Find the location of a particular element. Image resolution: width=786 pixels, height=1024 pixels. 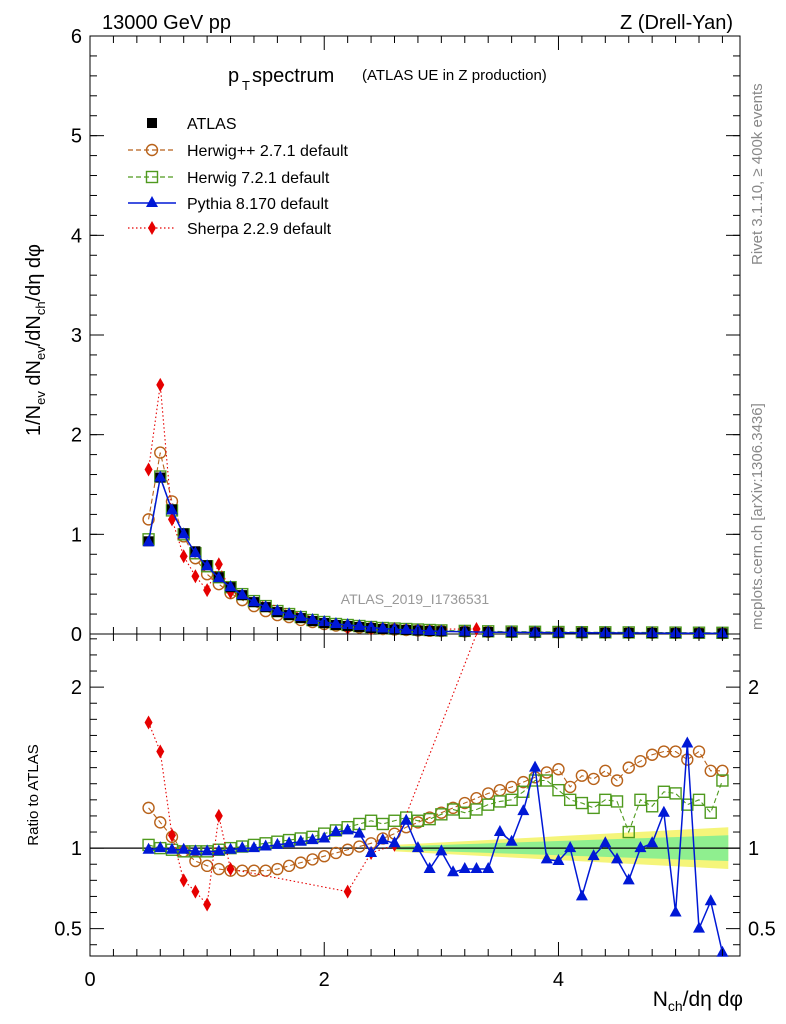

main-ylabel: 1/Nev dNev/dNch/dη dφ is located at coordinates (35, 340).